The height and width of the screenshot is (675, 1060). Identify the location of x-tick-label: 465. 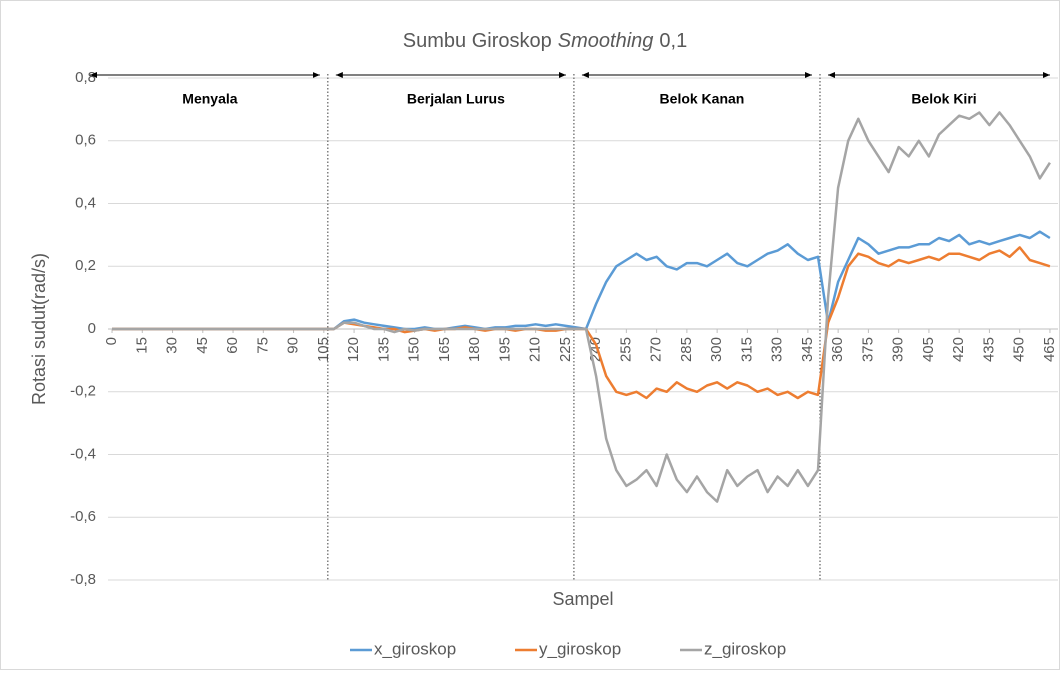
(1049, 349).